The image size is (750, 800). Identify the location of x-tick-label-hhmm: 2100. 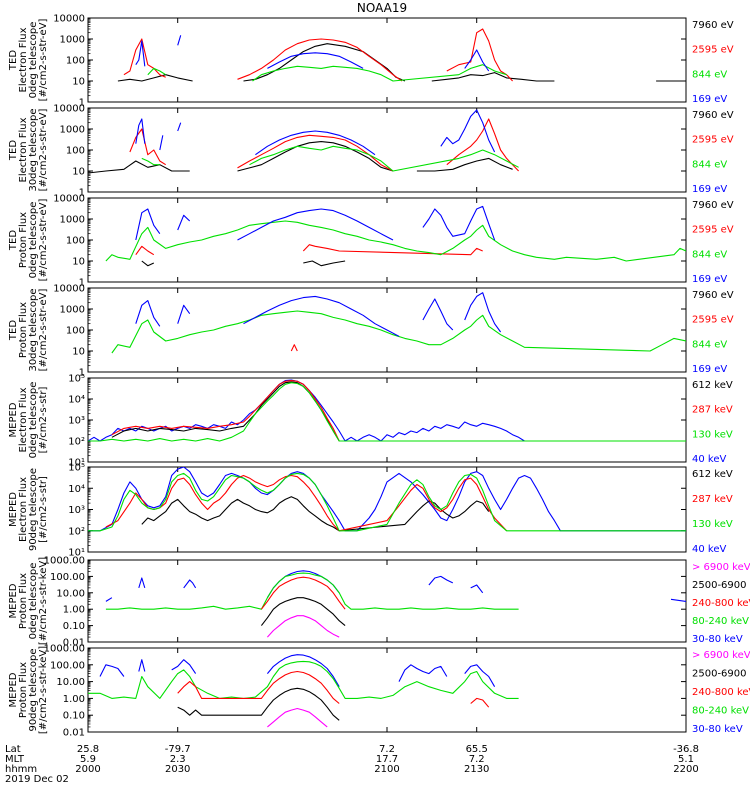
(386, 769).